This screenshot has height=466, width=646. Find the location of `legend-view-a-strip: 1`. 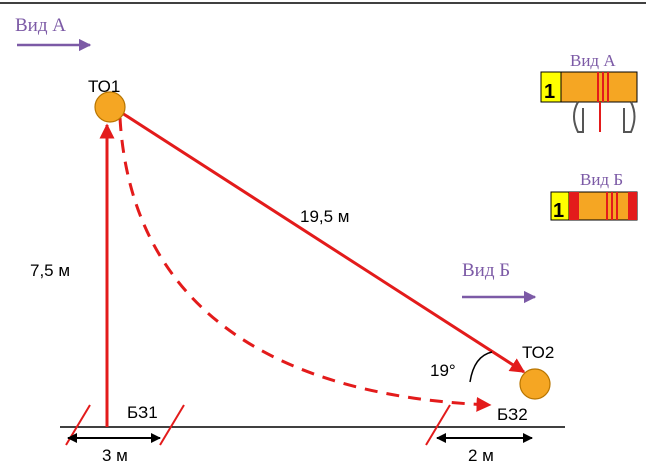

legend-view-a-strip: 1 is located at coordinates (589, 87).